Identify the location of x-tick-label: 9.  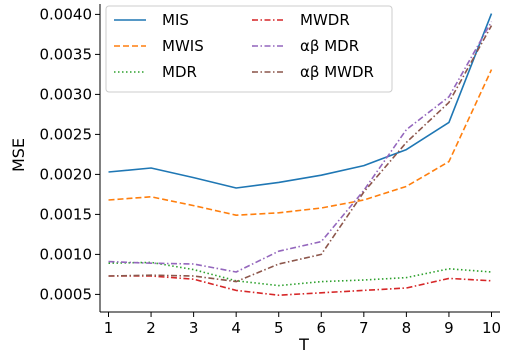
(449, 328).